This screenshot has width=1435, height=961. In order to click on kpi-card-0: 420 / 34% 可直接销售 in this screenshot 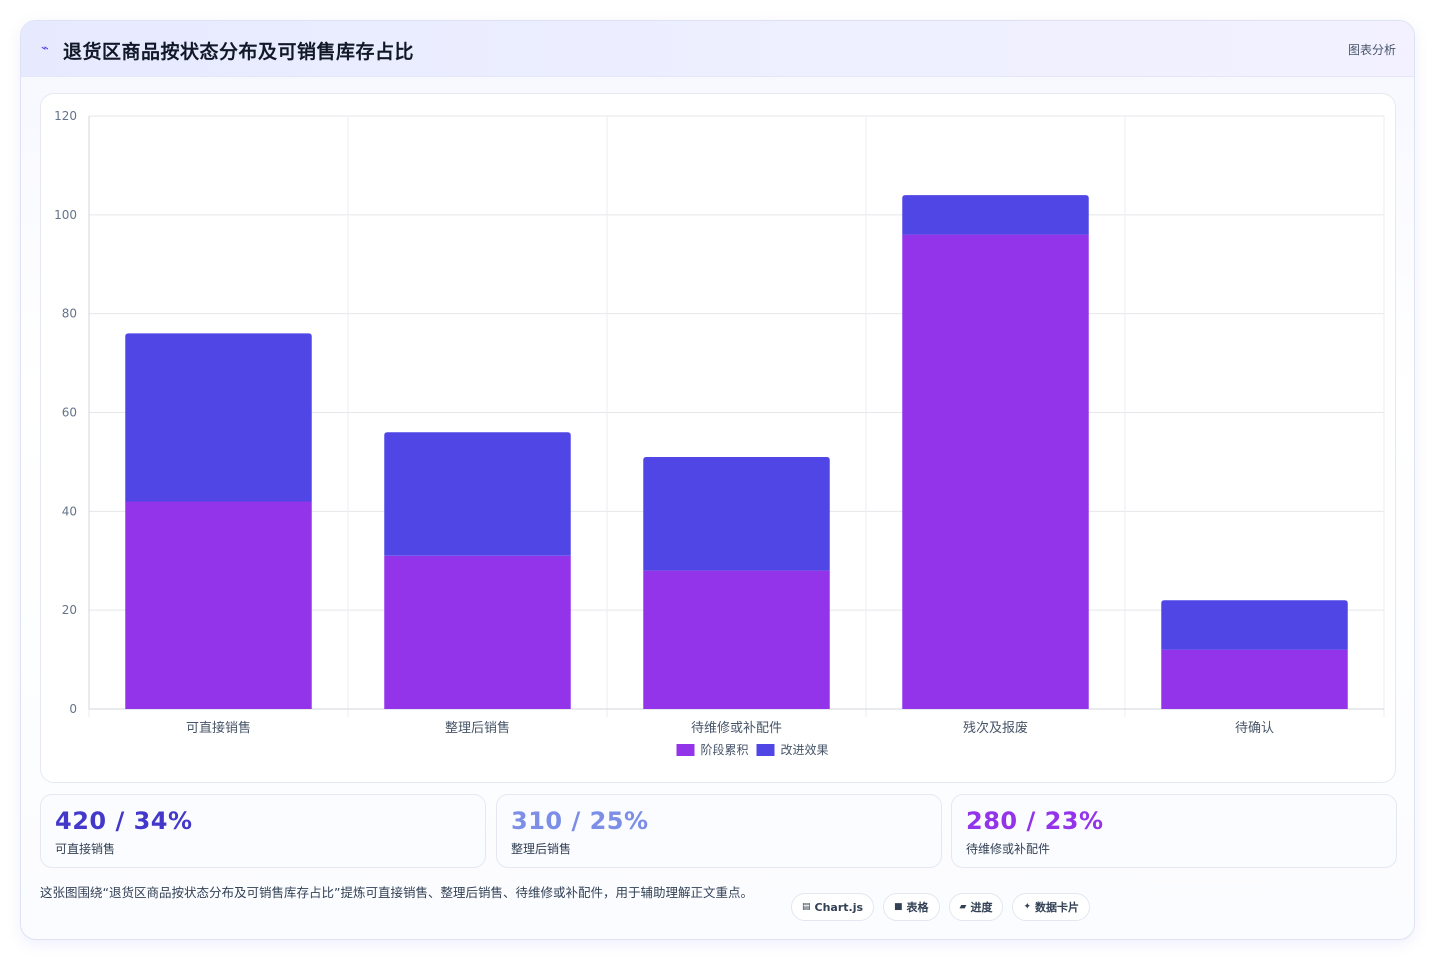, I will do `click(263, 831)`.